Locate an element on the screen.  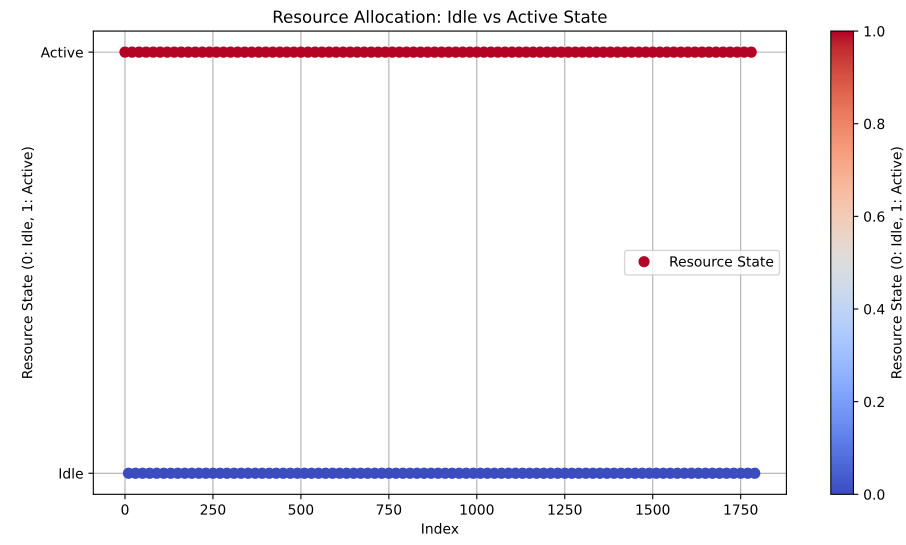
x-tick-label: 750 is located at coordinates (389, 509).